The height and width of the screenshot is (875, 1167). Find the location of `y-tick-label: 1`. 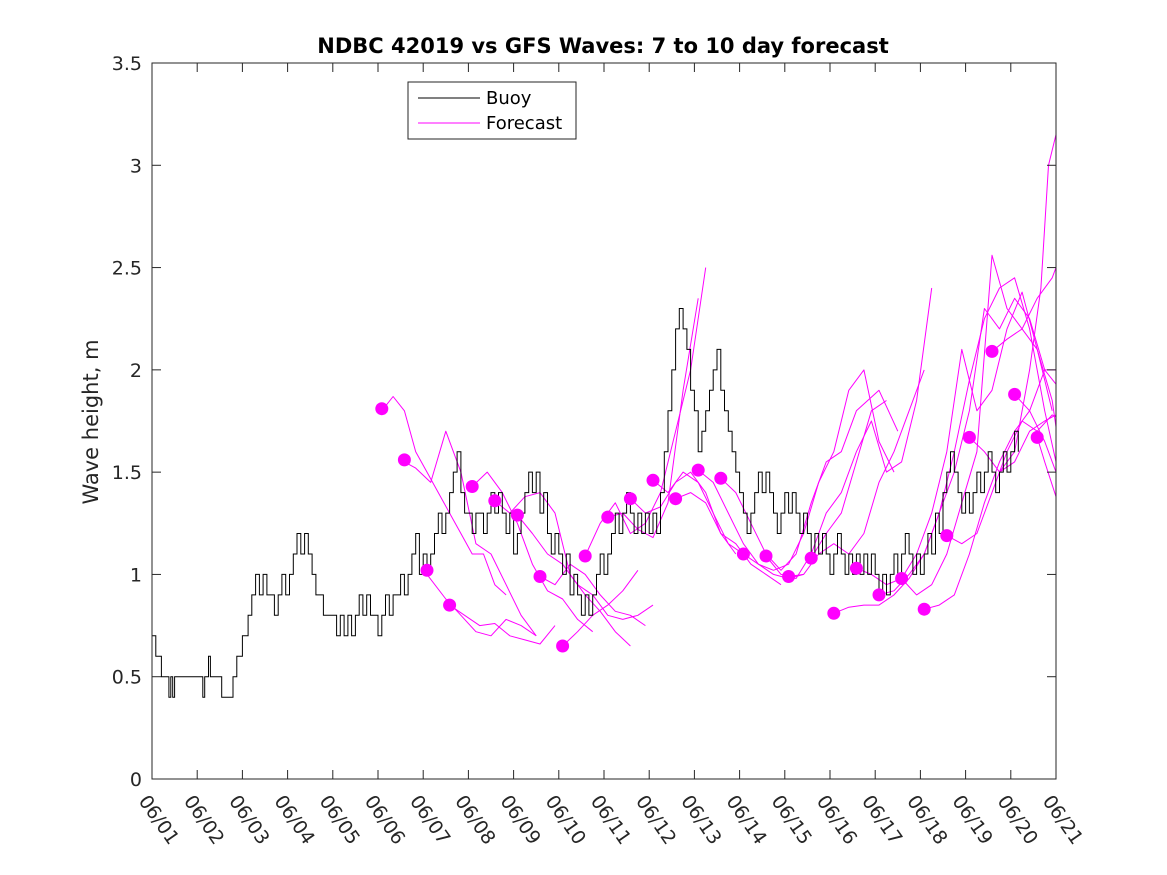

y-tick-label: 1 is located at coordinates (136, 575).